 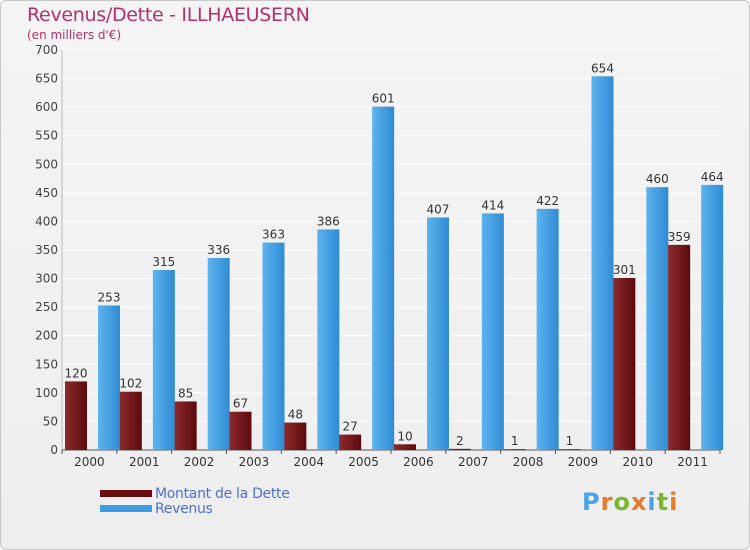 I want to click on chart-subtitle: (en milliers d'€), so click(x=74, y=35).